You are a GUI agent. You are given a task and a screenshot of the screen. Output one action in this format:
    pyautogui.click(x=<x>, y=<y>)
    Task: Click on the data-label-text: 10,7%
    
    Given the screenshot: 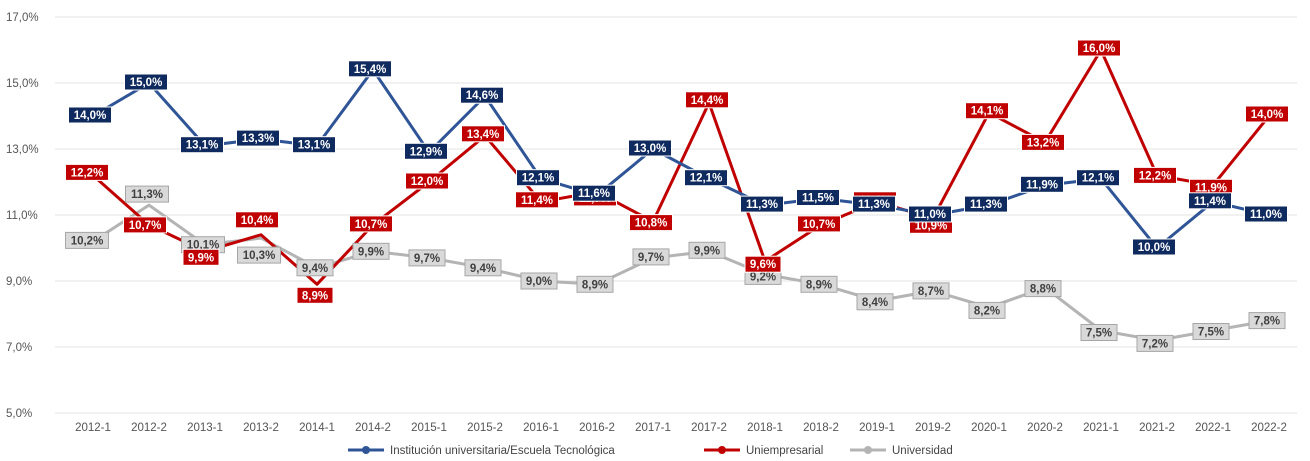 What is the action you would take?
    pyautogui.click(x=371, y=225)
    